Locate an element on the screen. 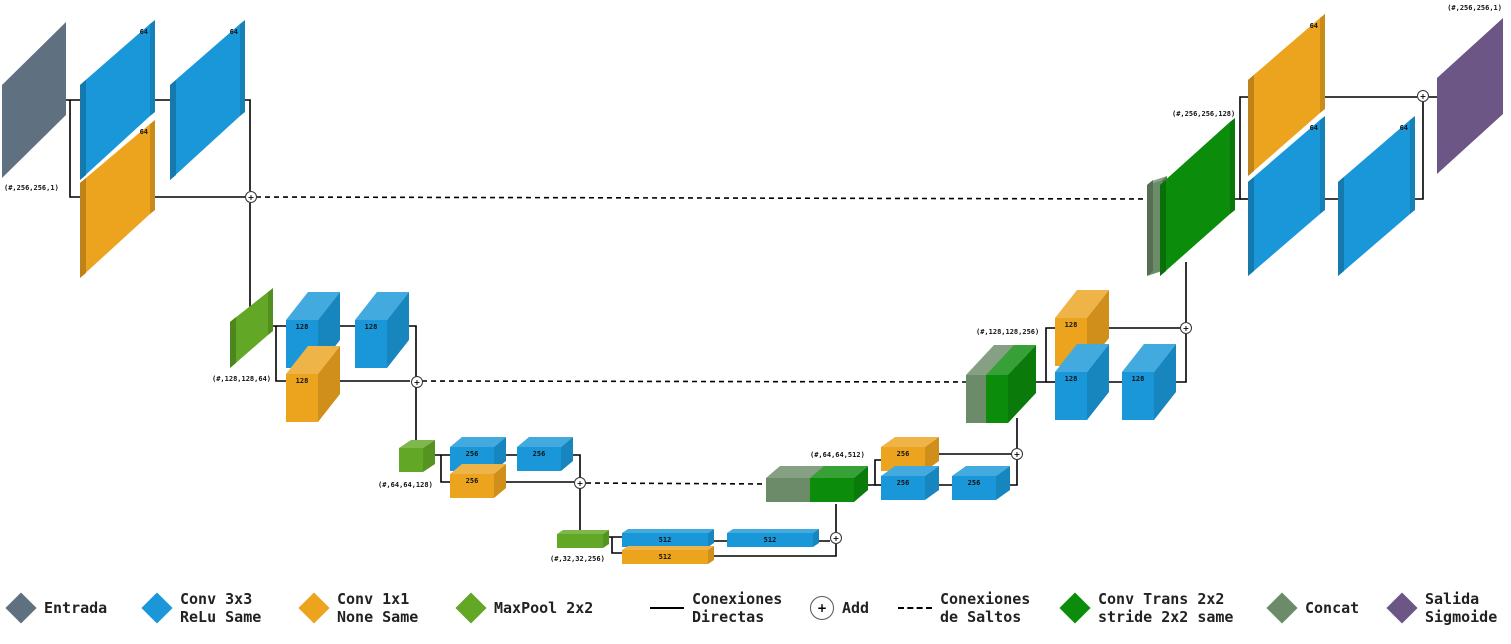 This screenshot has width=1511, height=644. legend-saltos-label: Conexiones de Saltos is located at coordinates (985, 608).